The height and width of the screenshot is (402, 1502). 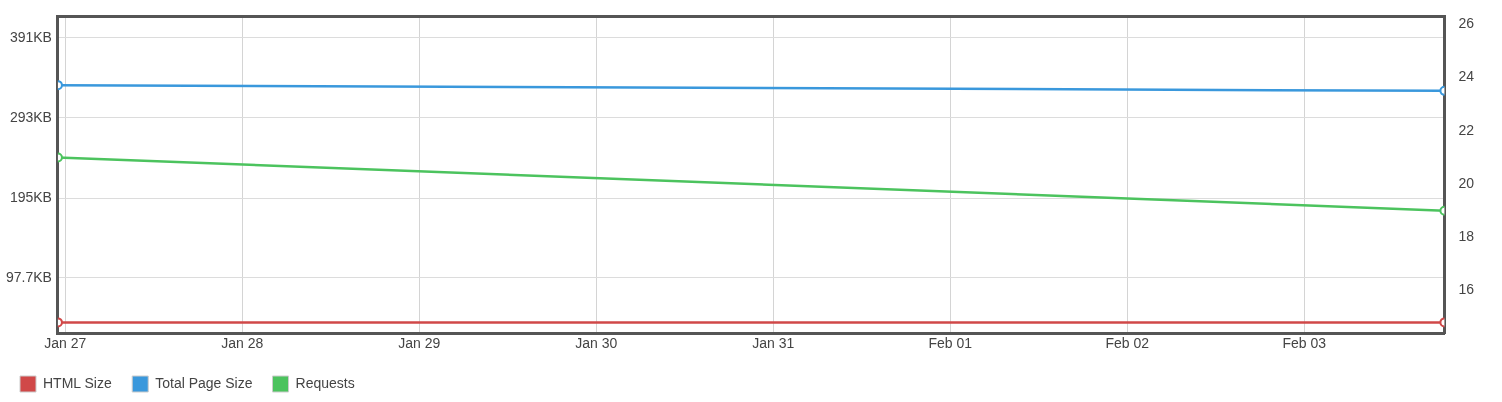 What do you see at coordinates (950, 343) in the screenshot?
I see `x-tick-label: Feb 01` at bounding box center [950, 343].